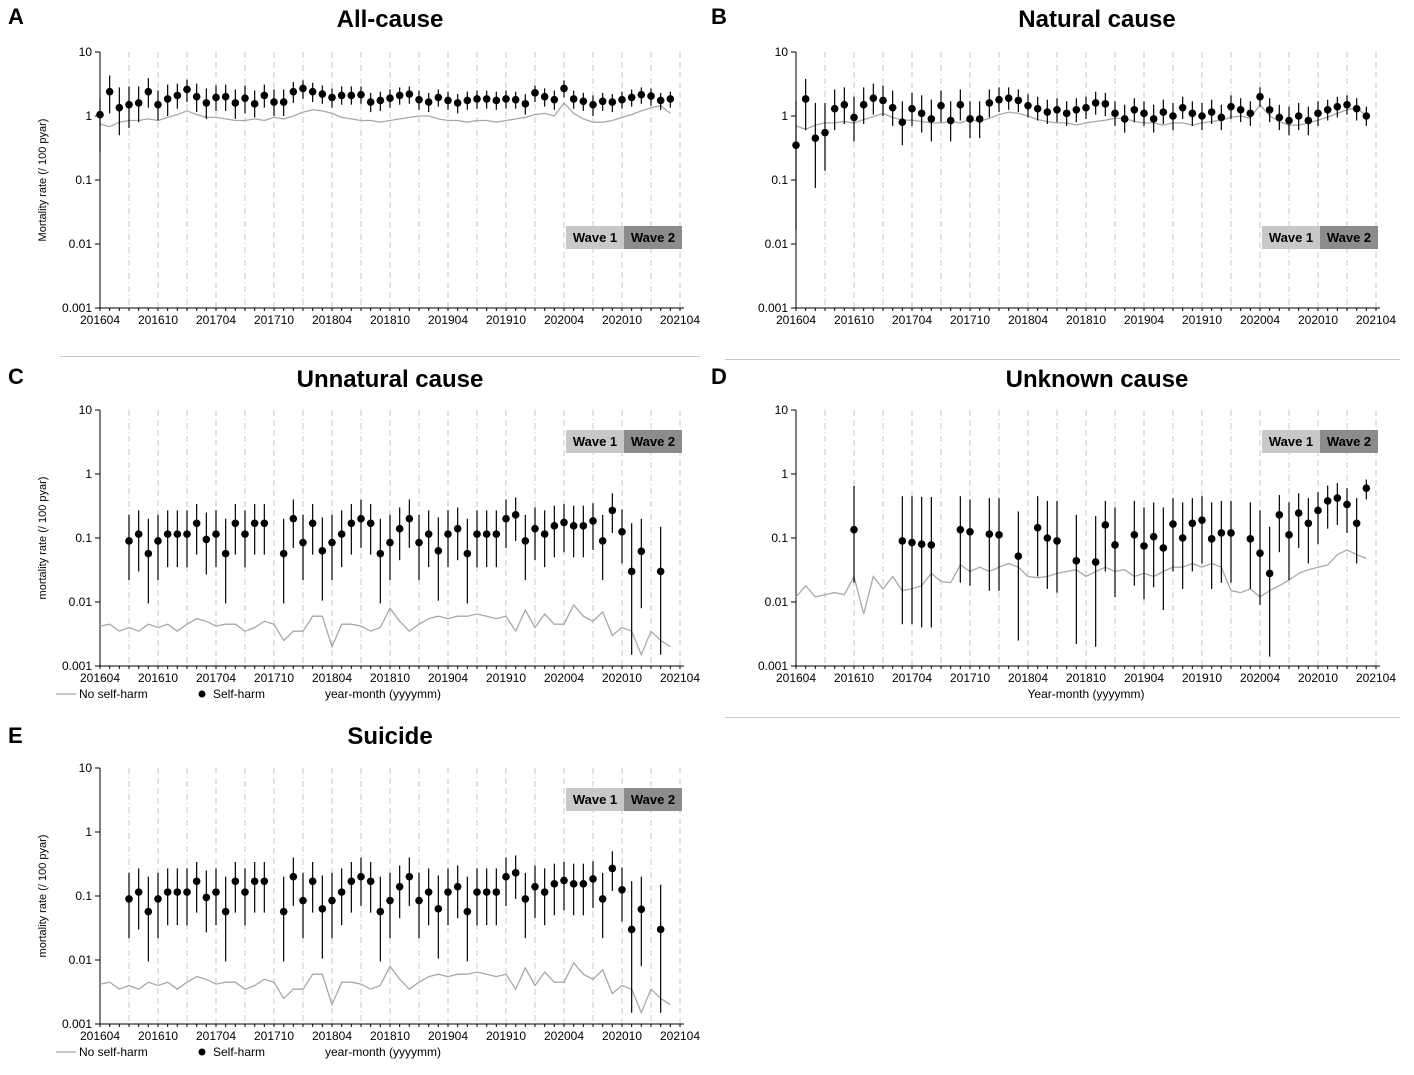 The height and width of the screenshot is (1075, 1414). What do you see at coordinates (1086, 678) in the screenshot?
I see `x-tick-label: 201810` at bounding box center [1086, 678].